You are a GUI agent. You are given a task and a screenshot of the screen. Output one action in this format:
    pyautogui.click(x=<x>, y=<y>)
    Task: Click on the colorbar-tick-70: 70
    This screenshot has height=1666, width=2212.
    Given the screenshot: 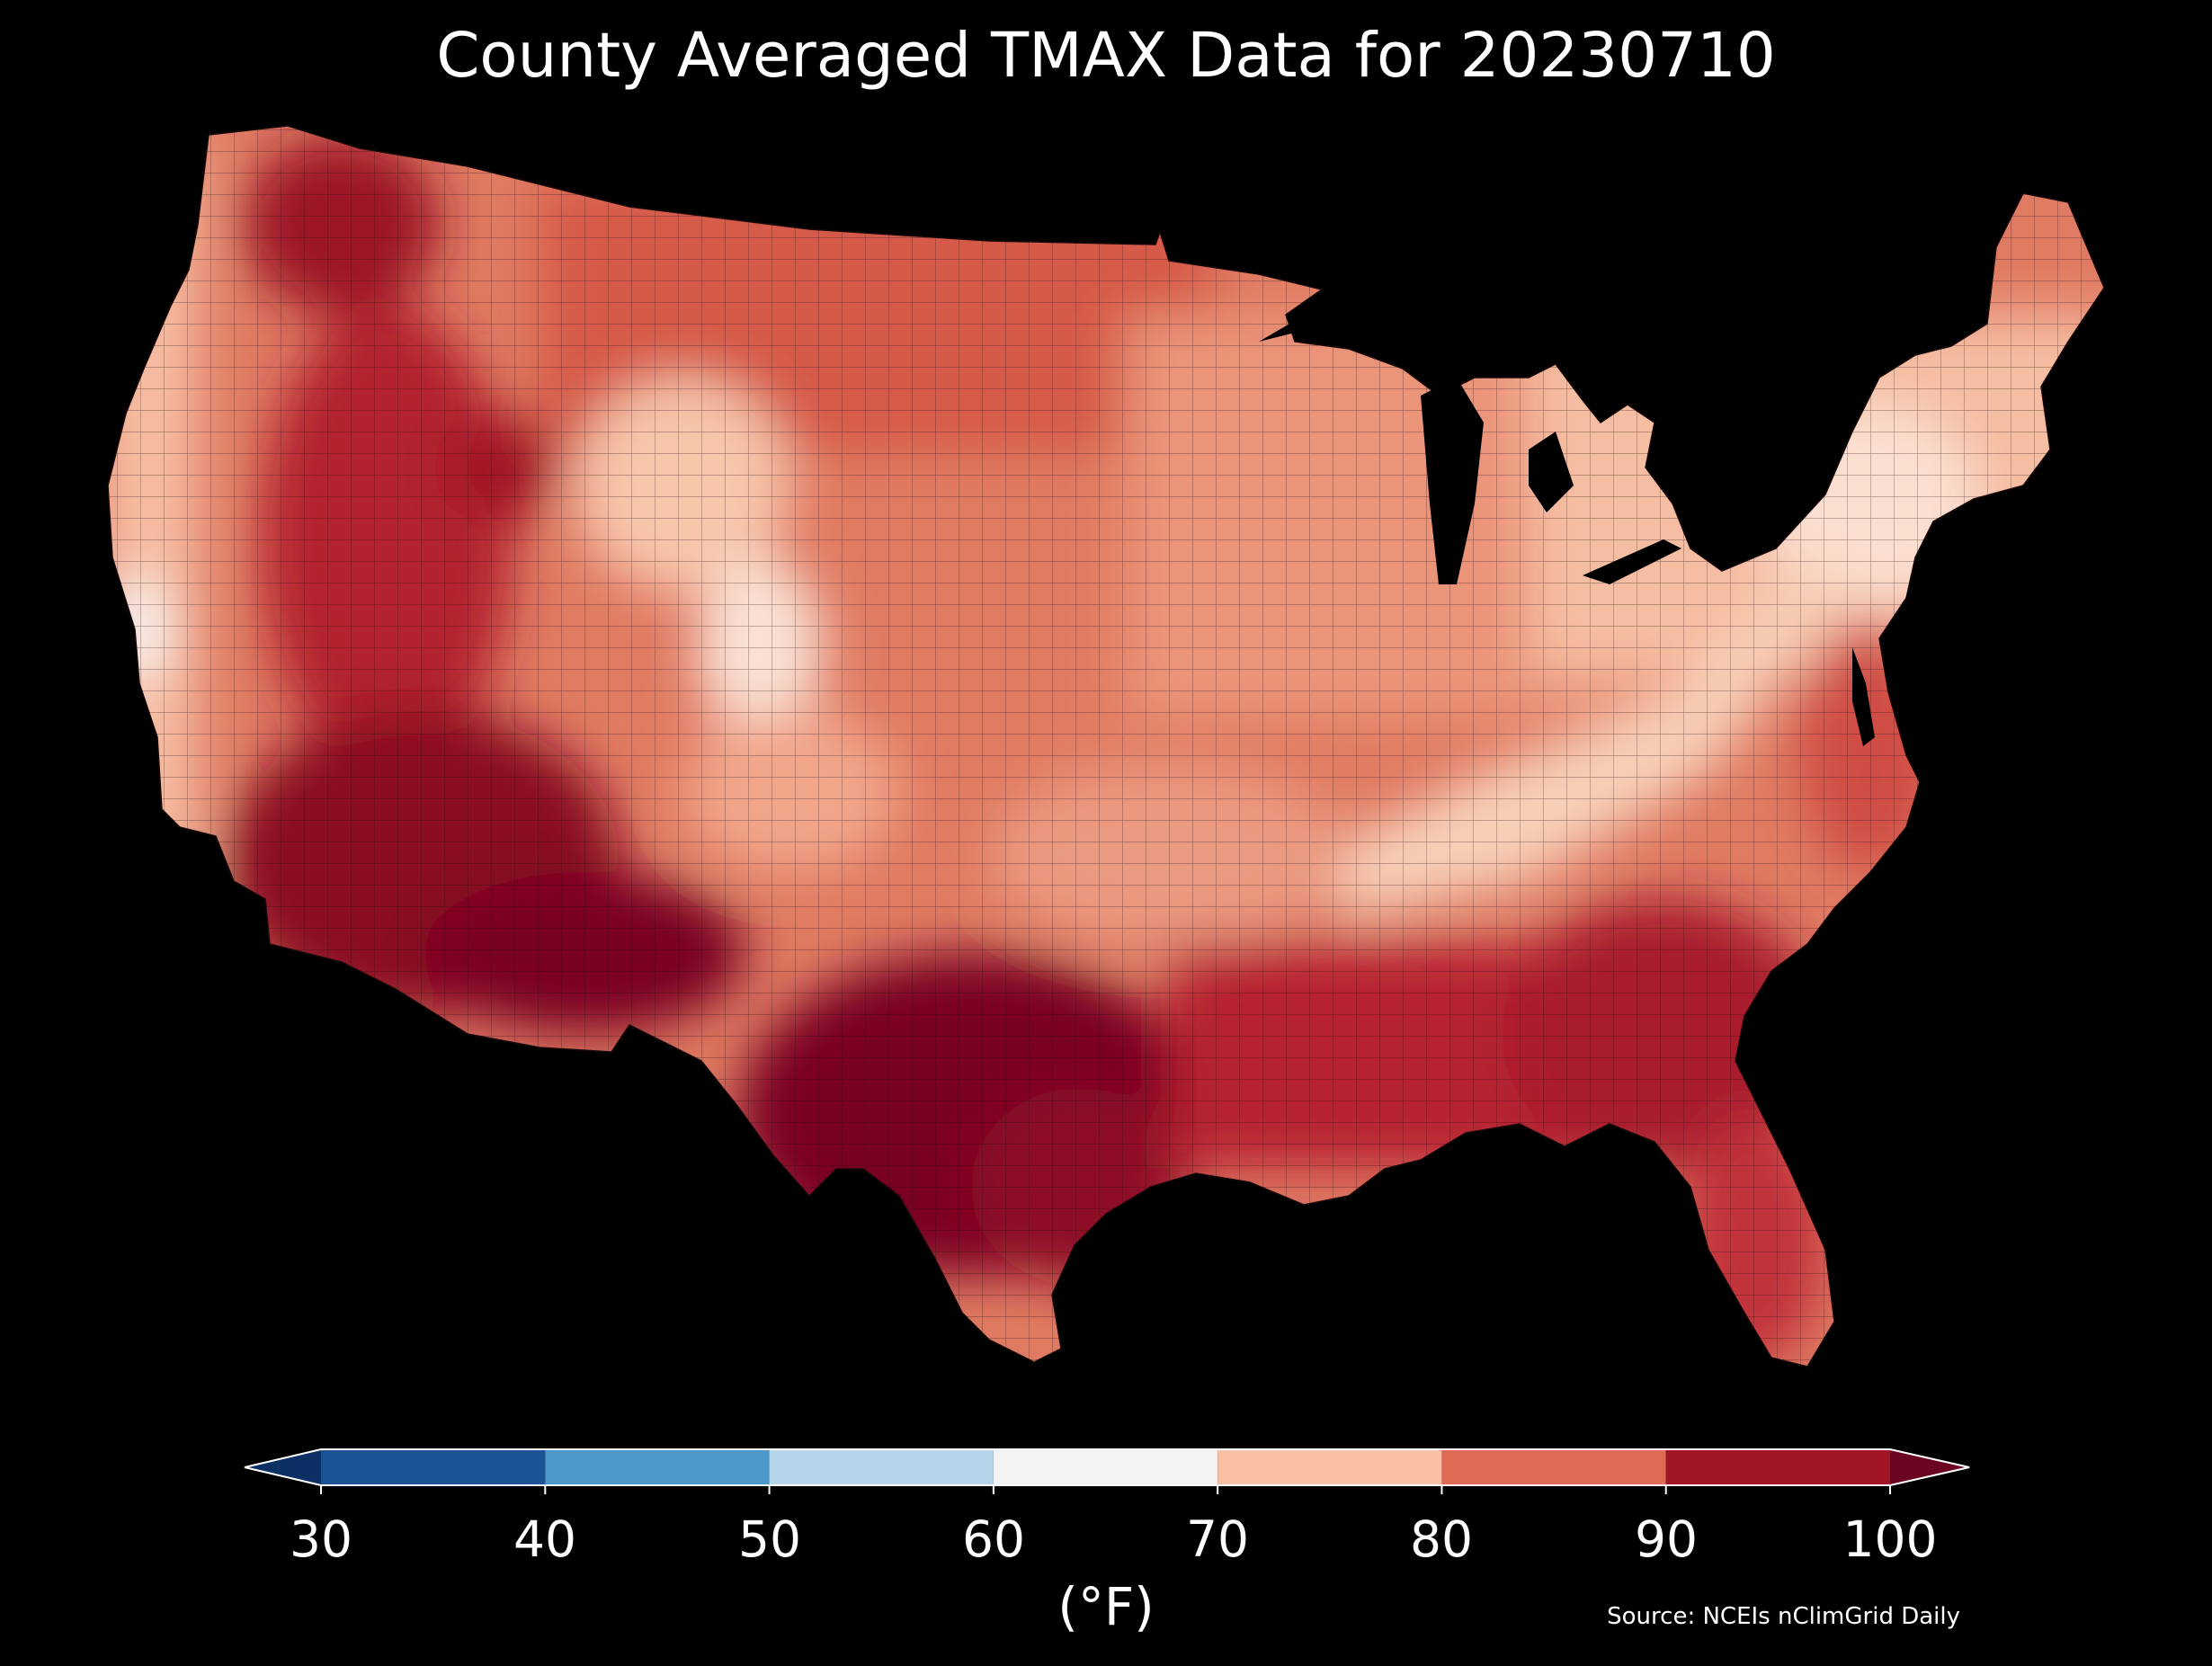 What is the action you would take?
    pyautogui.click(x=1217, y=1539)
    